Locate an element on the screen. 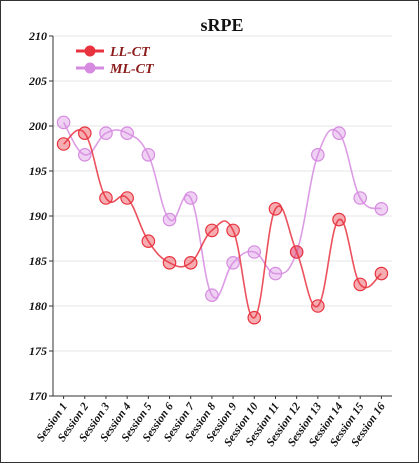 Image resolution: width=419 pixels, height=463 pixels. y-tick-labels: 170 175 180 185 190 195 200 205 210 is located at coordinates (37, 216).